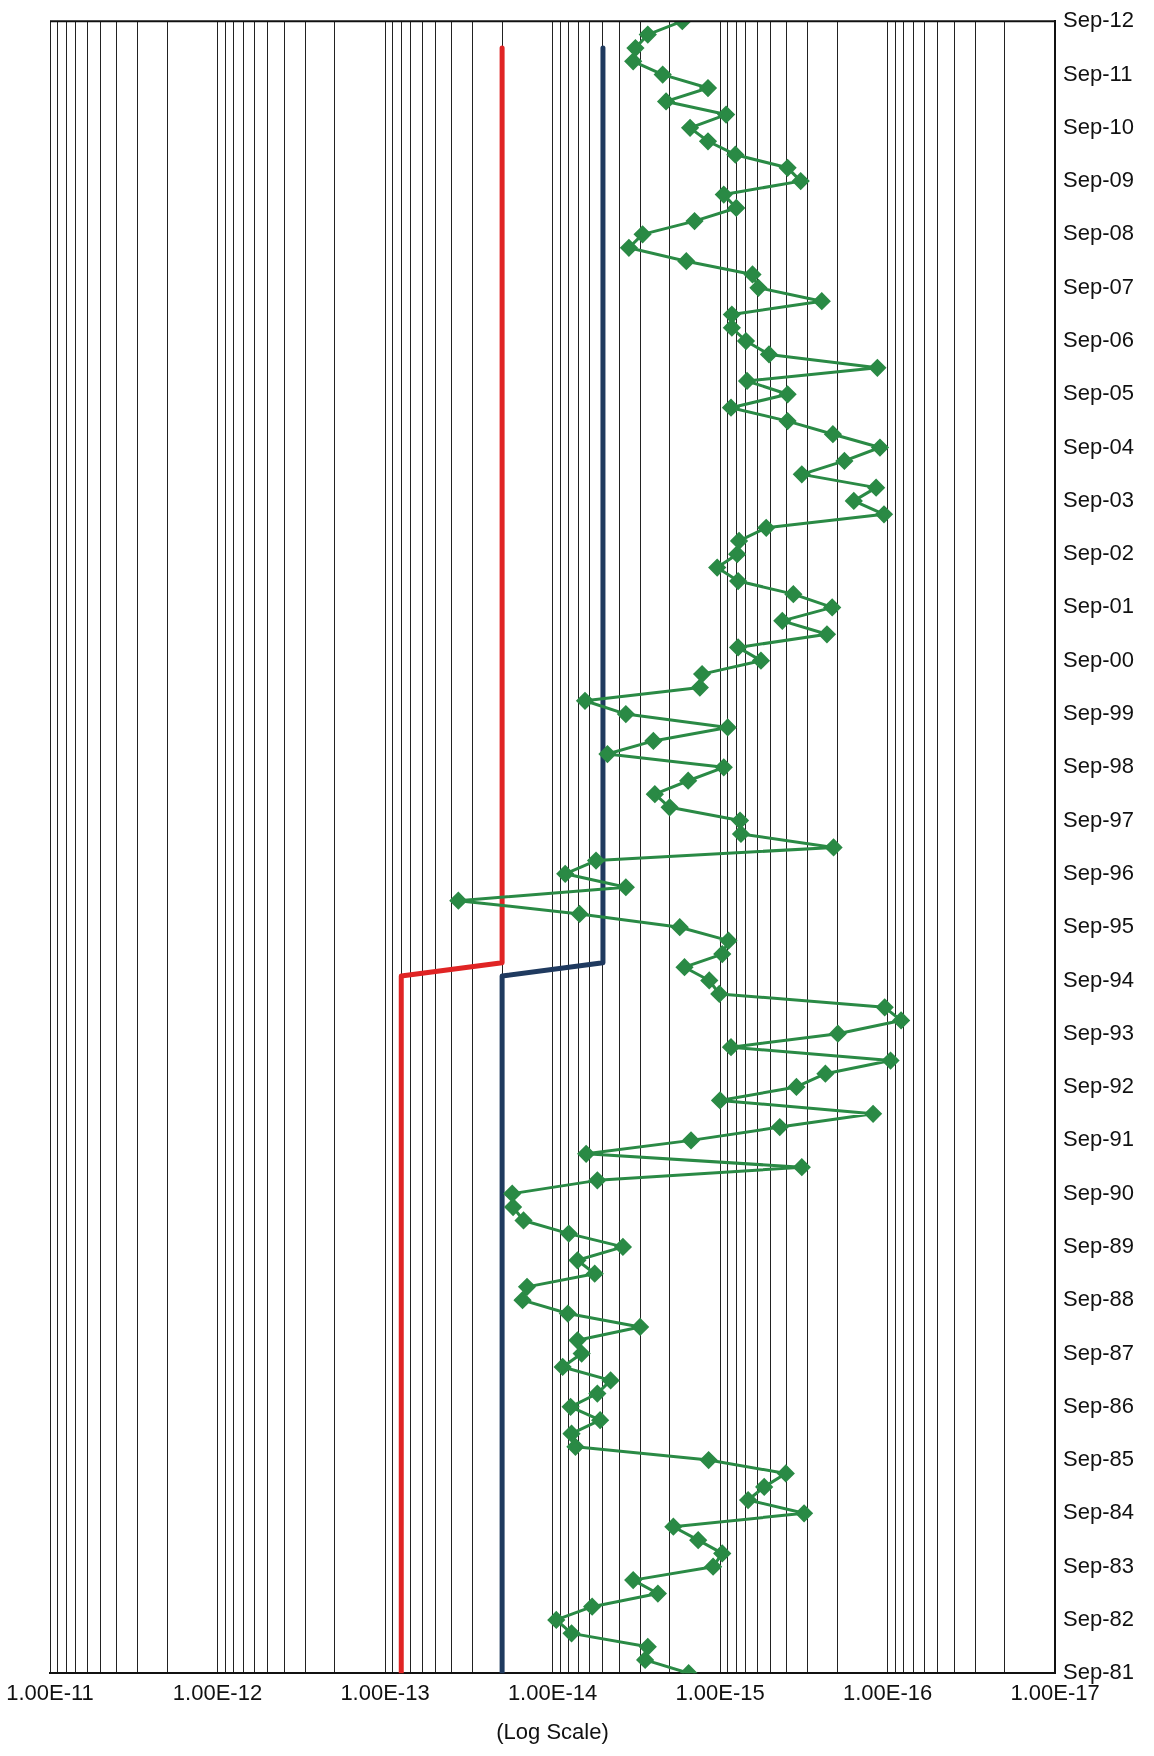 This screenshot has height=1756, width=1154. What do you see at coordinates (720, 1693) in the screenshot?
I see `x-tick-label: 1.00E-15` at bounding box center [720, 1693].